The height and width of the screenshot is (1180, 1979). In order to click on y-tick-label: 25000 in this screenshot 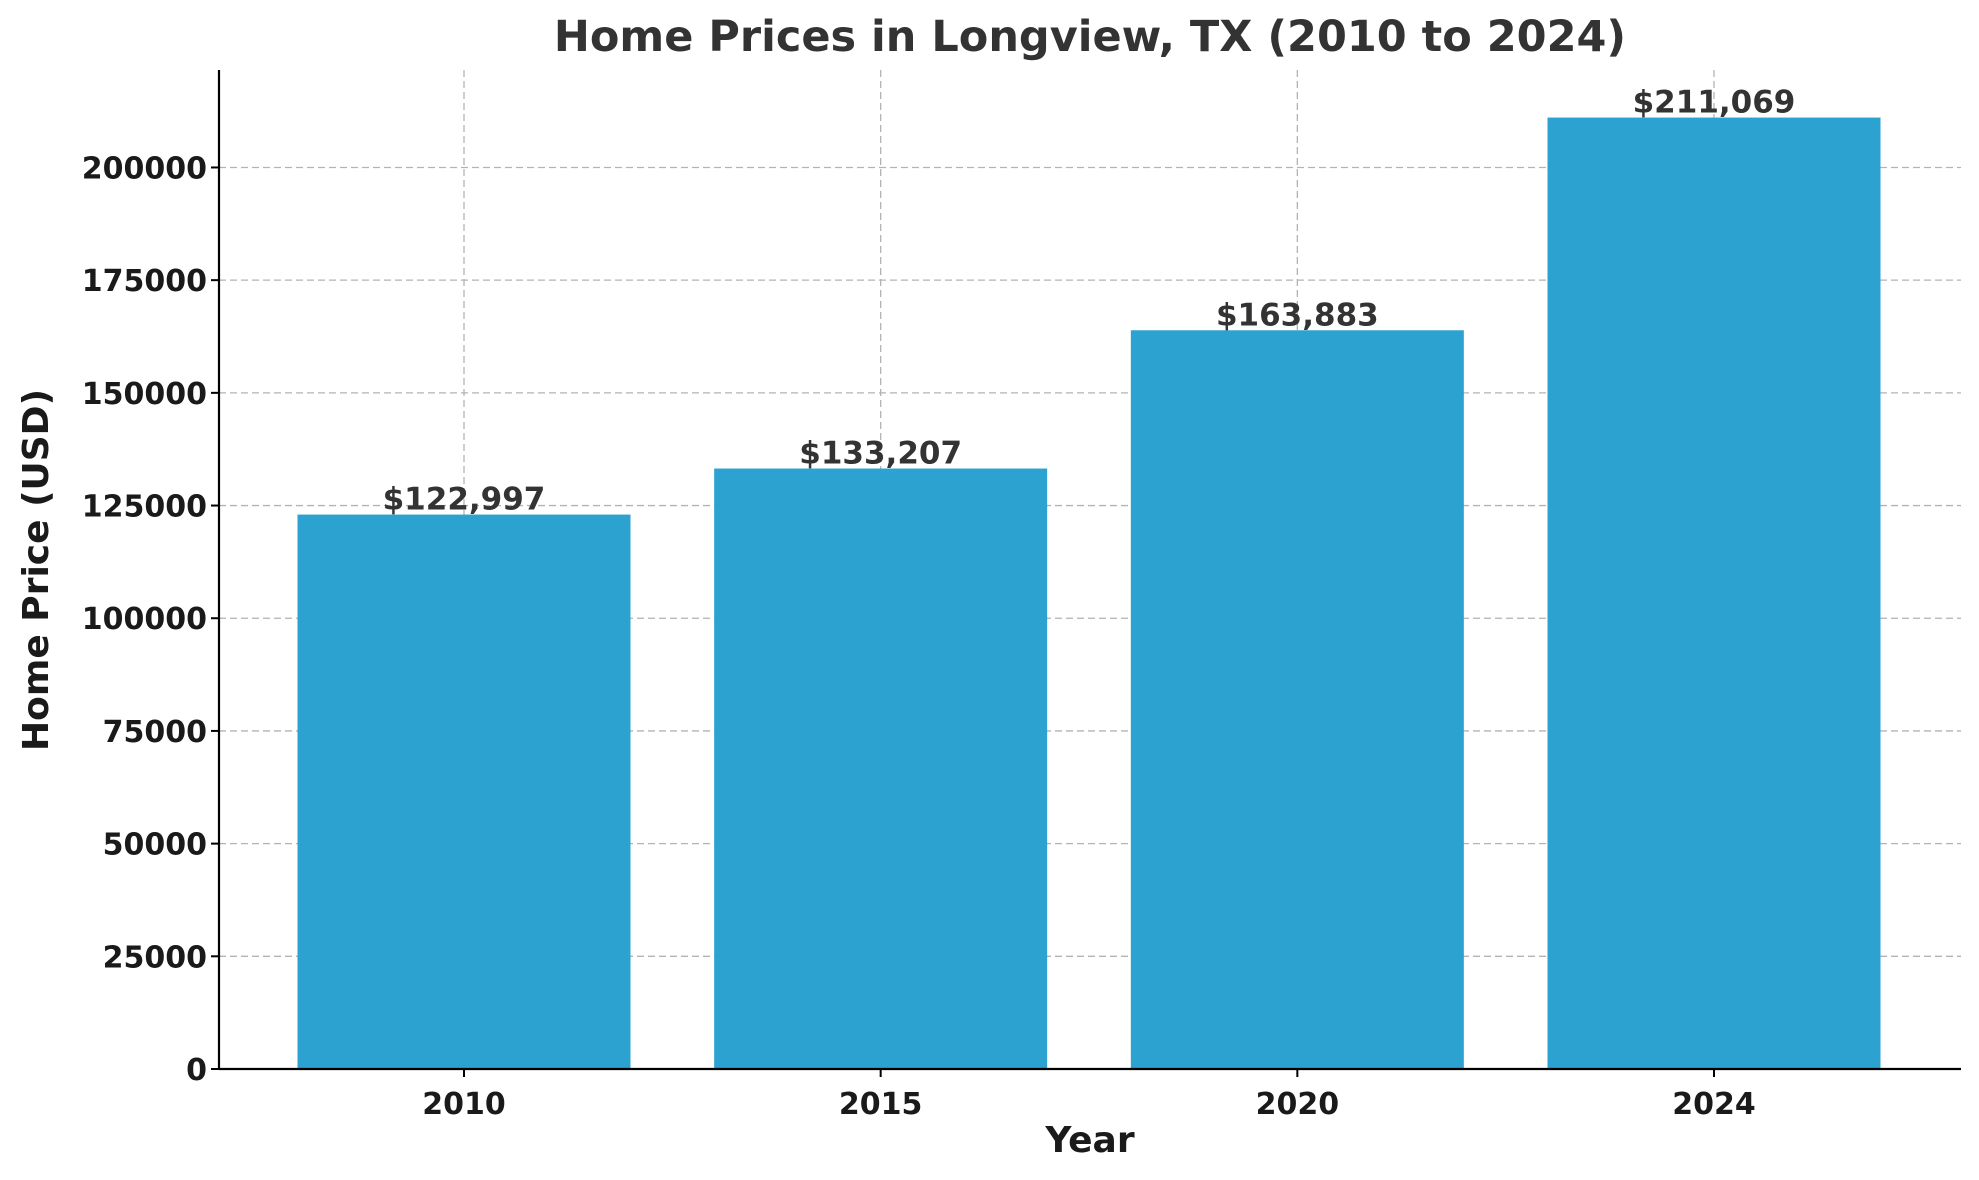, I will do `click(155, 957)`.